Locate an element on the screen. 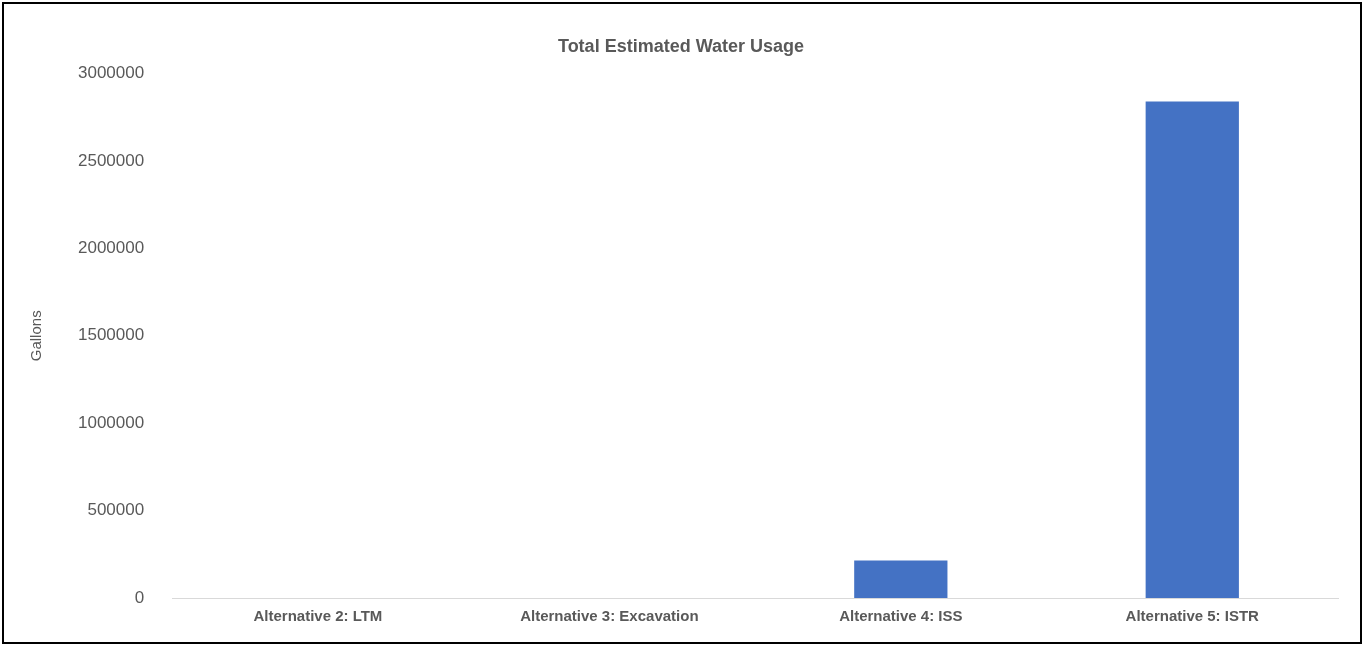 Image resolution: width=1364 pixels, height=646 pixels. x-tick-label: Alternative 5: ISTR is located at coordinates (1192, 616).